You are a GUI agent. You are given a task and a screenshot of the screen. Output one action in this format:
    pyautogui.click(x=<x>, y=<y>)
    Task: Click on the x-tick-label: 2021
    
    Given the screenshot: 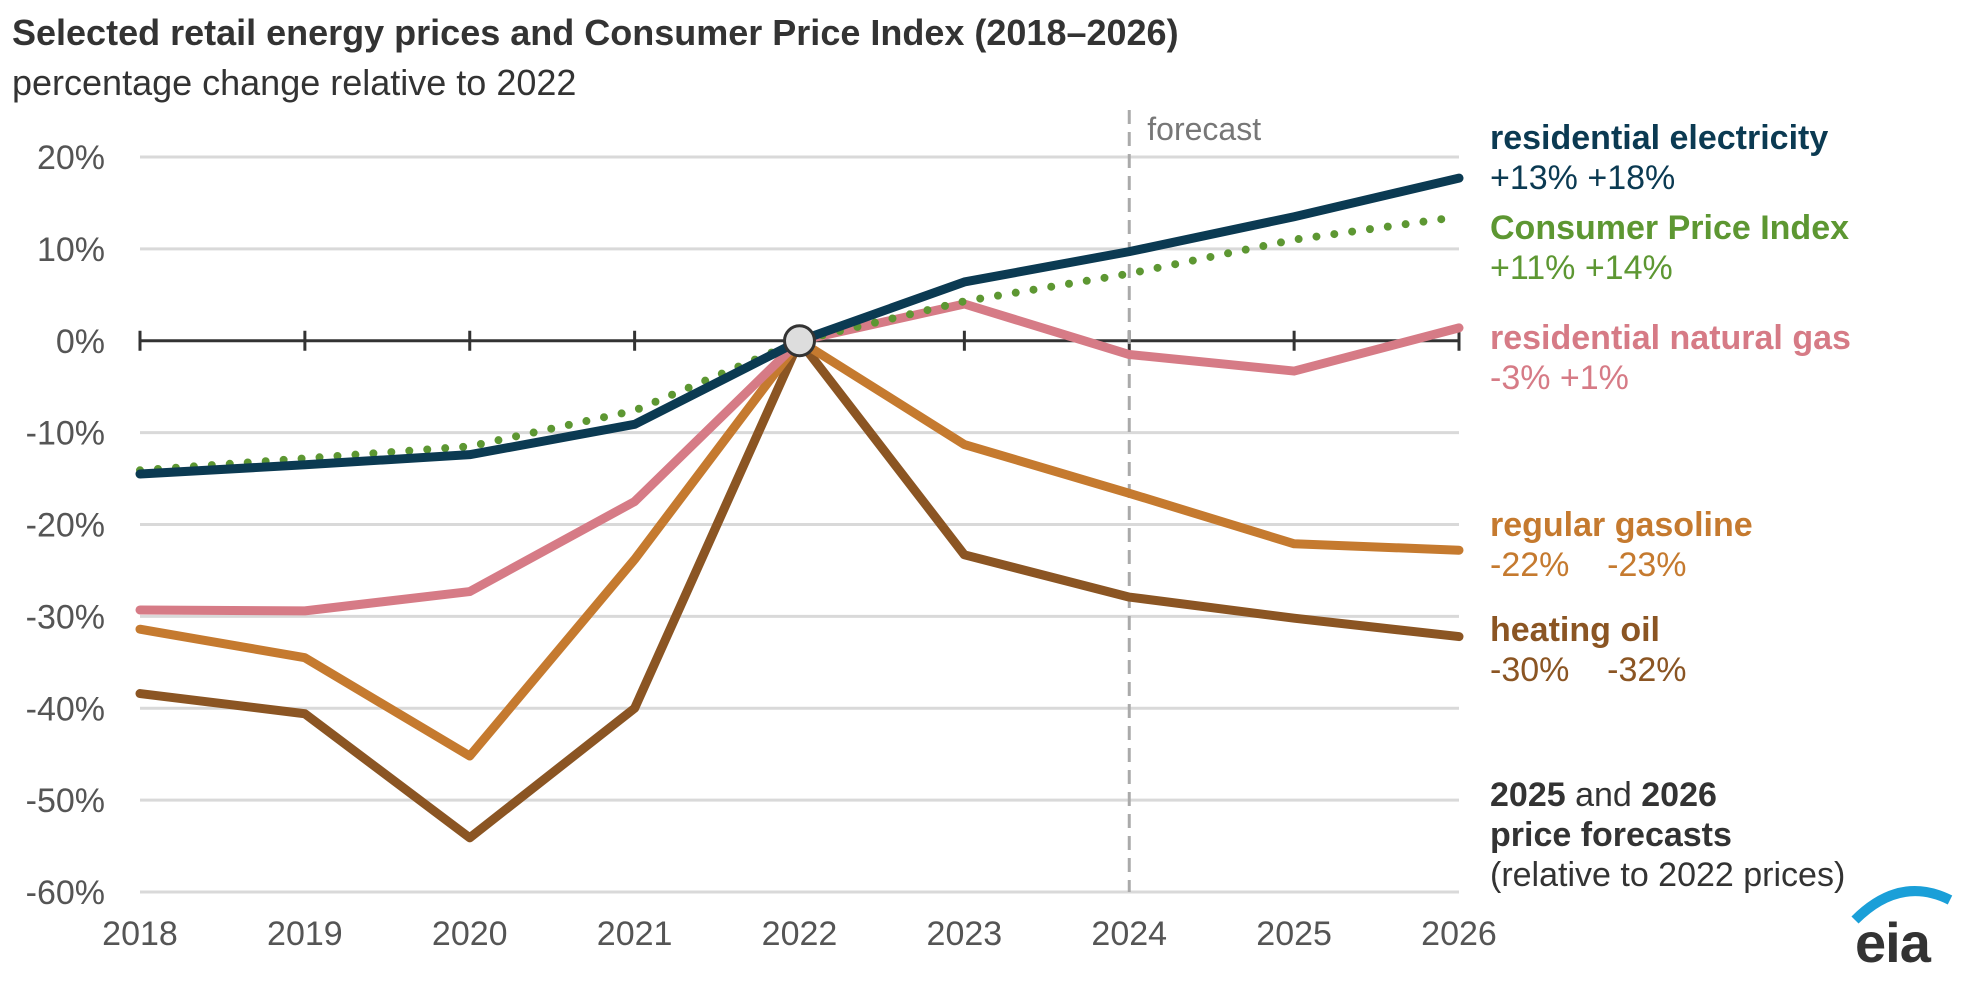 What is the action you would take?
    pyautogui.click(x=635, y=934)
    